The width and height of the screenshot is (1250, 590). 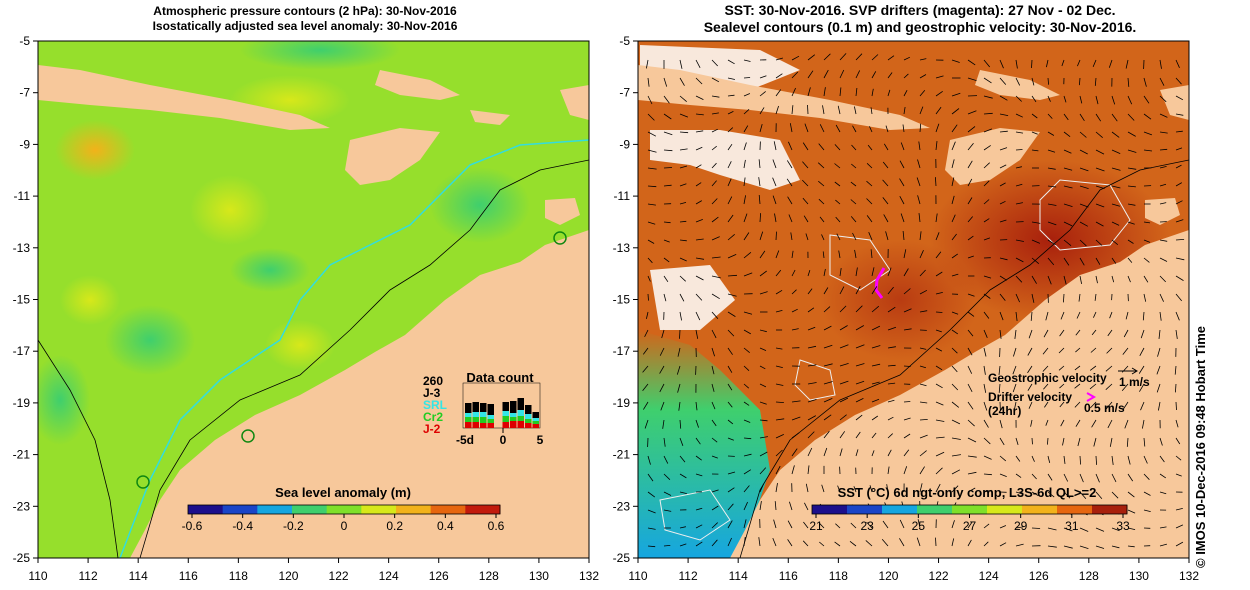 What do you see at coordinates (816, 526) in the screenshot?
I see `sst-colorbar-tick-label: 21` at bounding box center [816, 526].